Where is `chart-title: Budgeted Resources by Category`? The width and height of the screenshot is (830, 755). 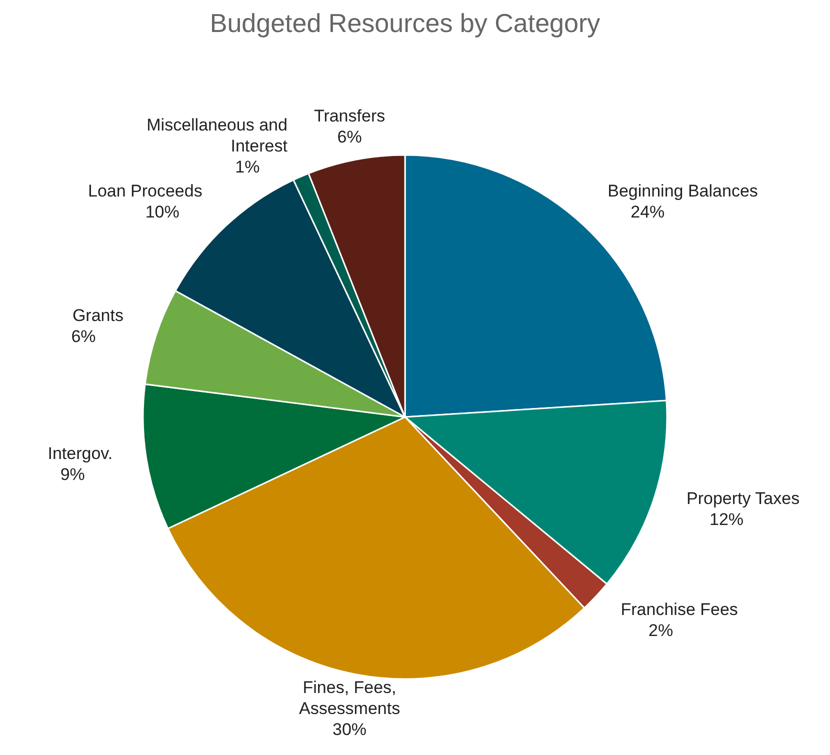
chart-title: Budgeted Resources by Category is located at coordinates (405, 24).